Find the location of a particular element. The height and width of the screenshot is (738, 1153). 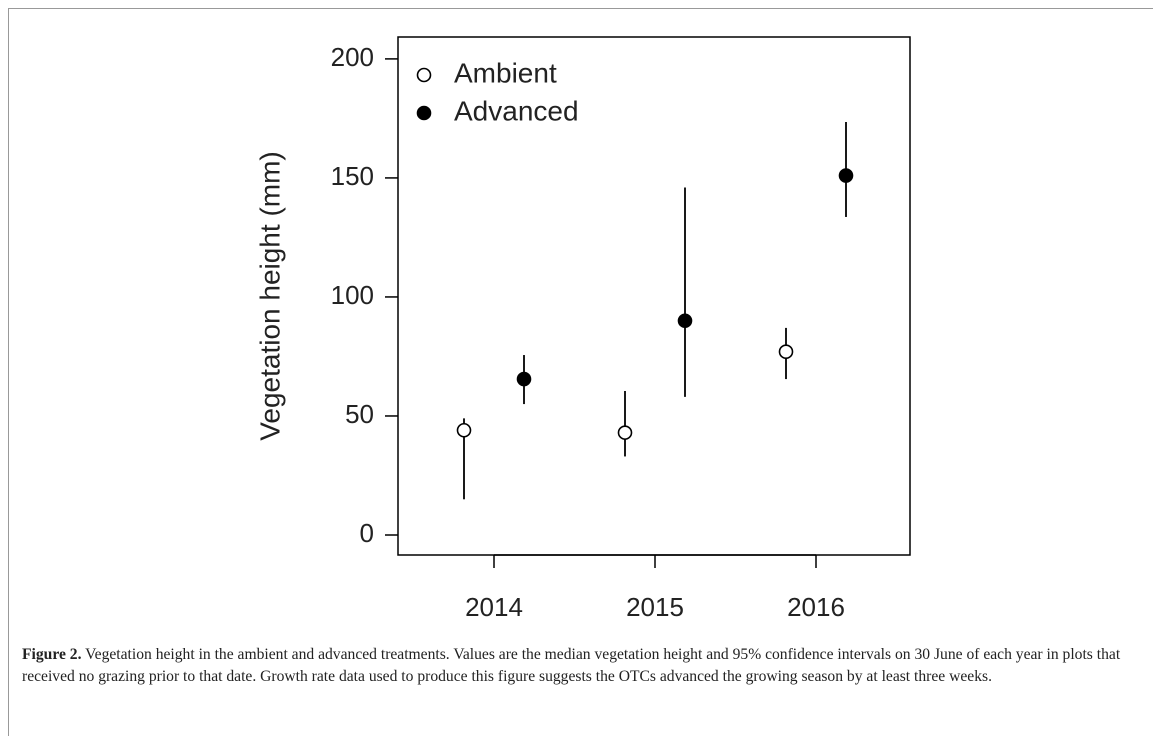

y-tick-label: 150 is located at coordinates (352, 176).